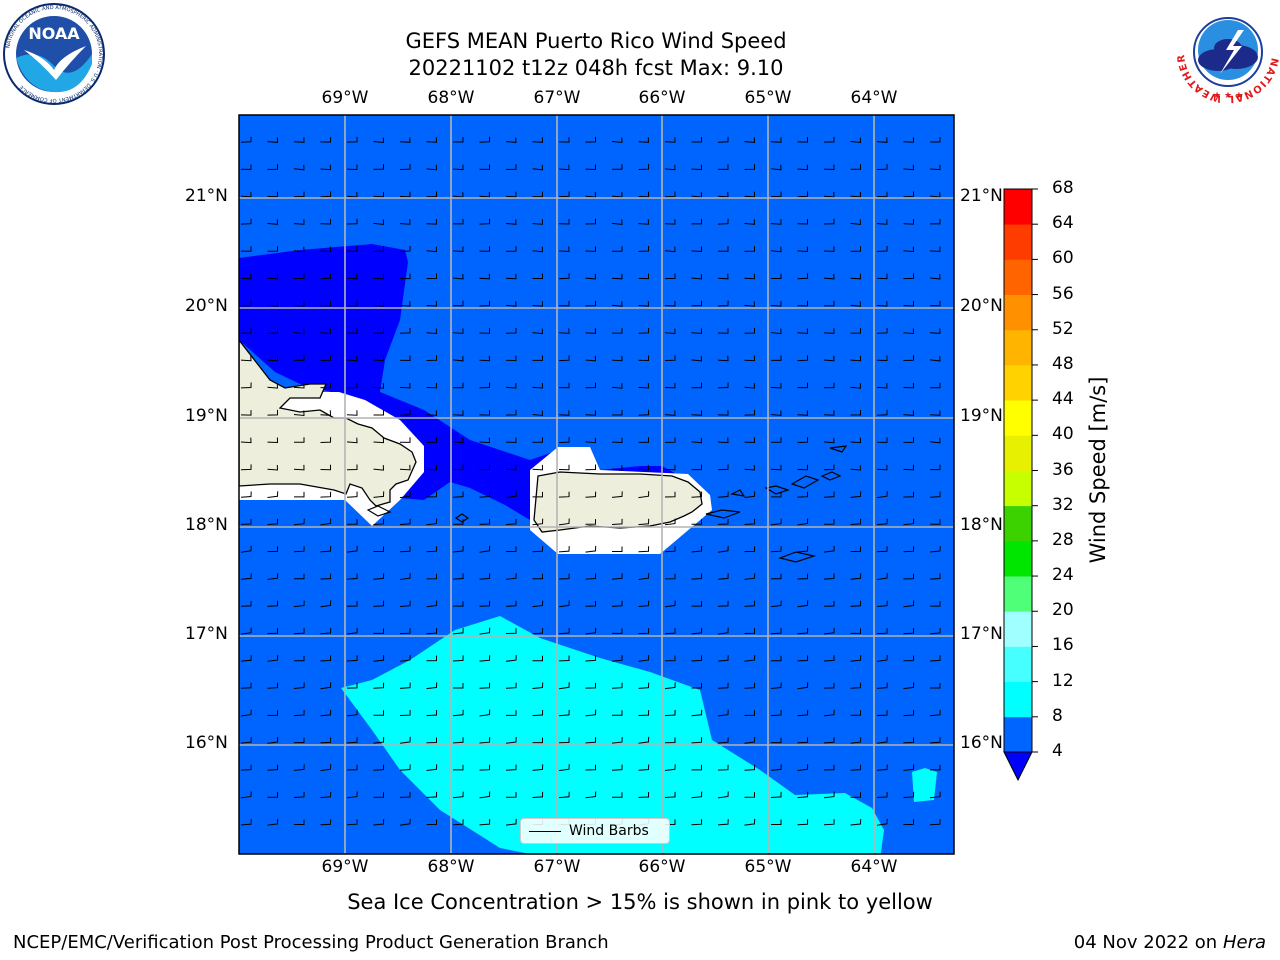  Describe the element at coordinates (1063, 469) in the screenshot. I see `colorbar-tick-label: 36` at that location.